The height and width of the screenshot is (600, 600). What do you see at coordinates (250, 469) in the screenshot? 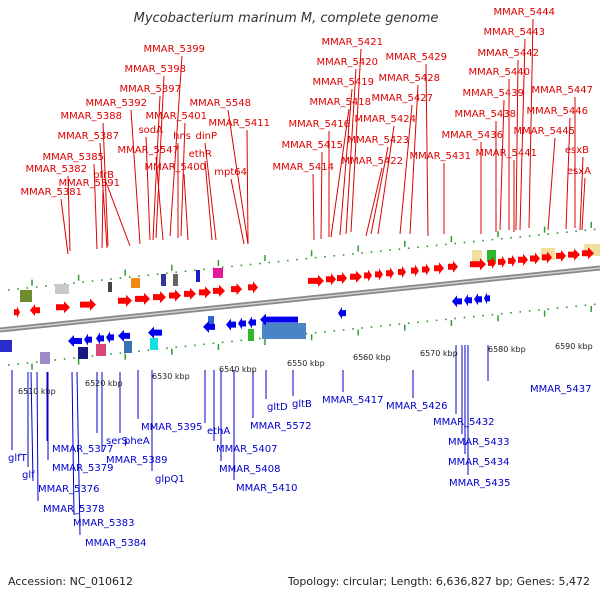
I see `gene-label-mmar-5408: MMAR_5408` at bounding box center [250, 469].